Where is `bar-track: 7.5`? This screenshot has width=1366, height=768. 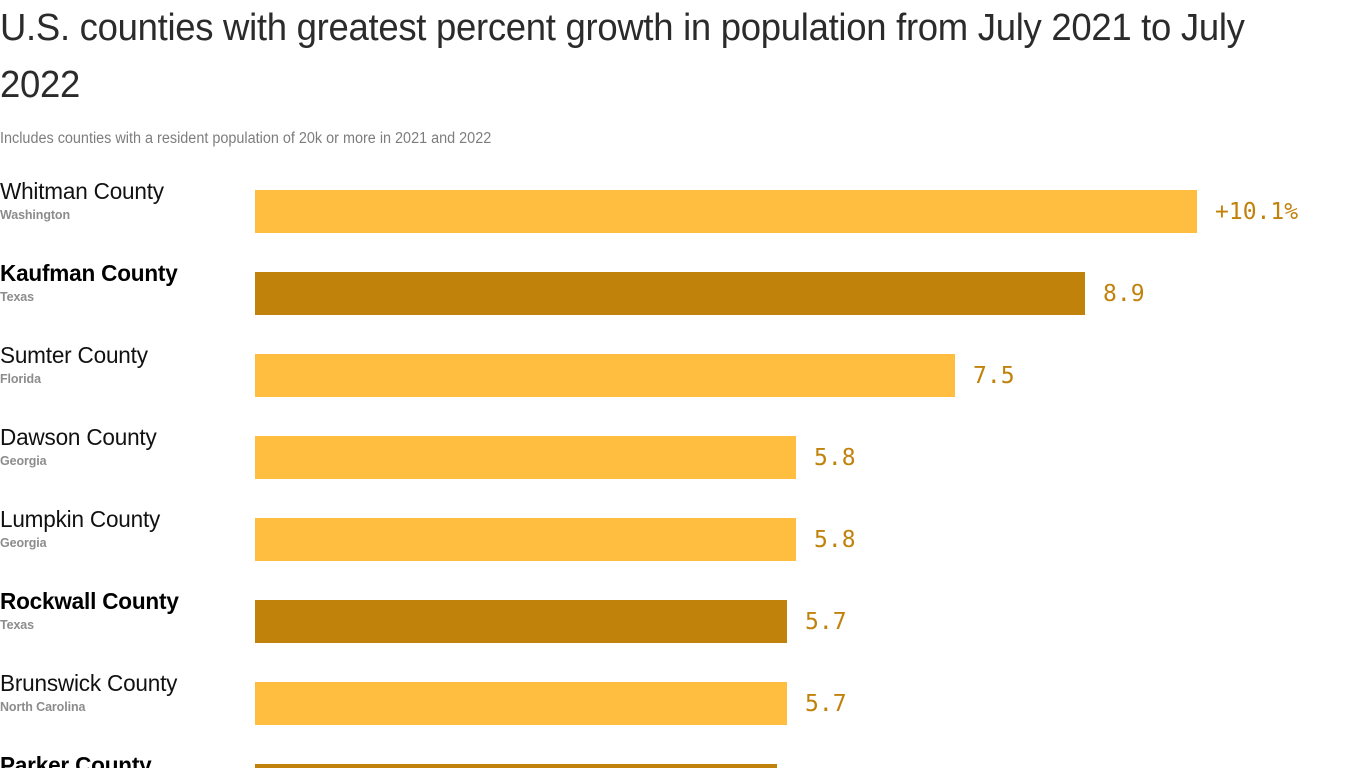
bar-track: 7.5 is located at coordinates (810, 375).